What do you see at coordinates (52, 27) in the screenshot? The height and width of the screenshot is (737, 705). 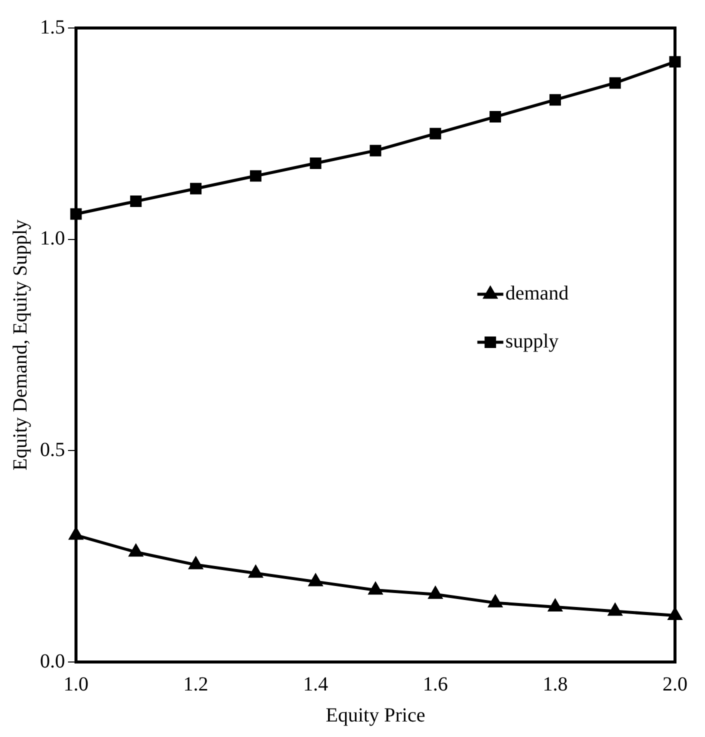 I see `y-tick-label: 1.5` at bounding box center [52, 27].